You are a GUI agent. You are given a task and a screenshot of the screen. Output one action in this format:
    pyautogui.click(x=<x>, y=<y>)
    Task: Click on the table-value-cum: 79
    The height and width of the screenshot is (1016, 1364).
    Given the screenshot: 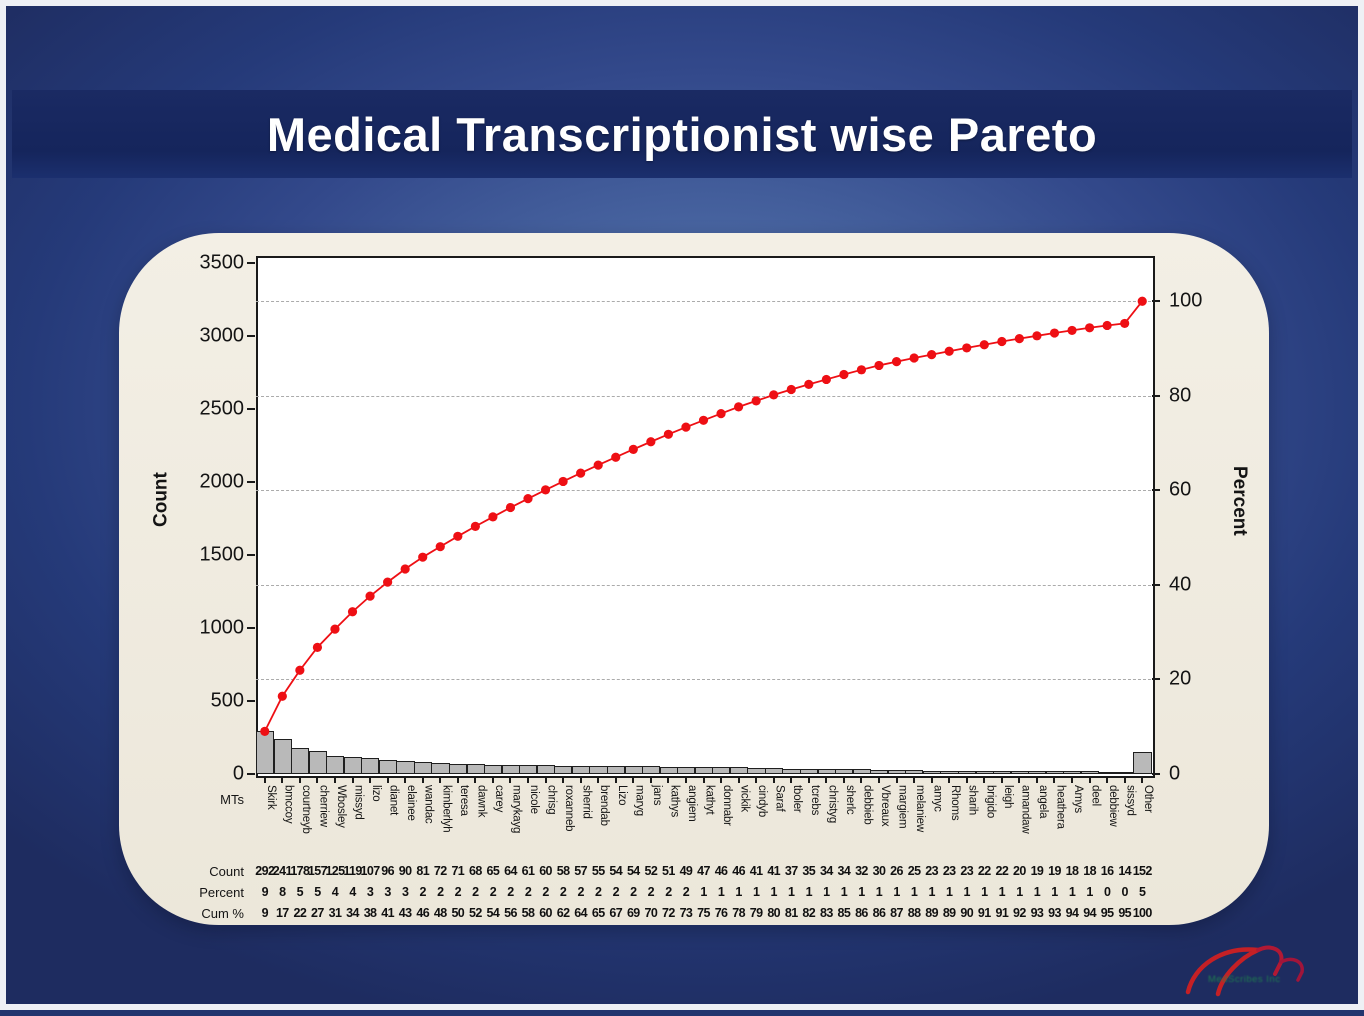 What is the action you would take?
    pyautogui.click(x=756, y=913)
    